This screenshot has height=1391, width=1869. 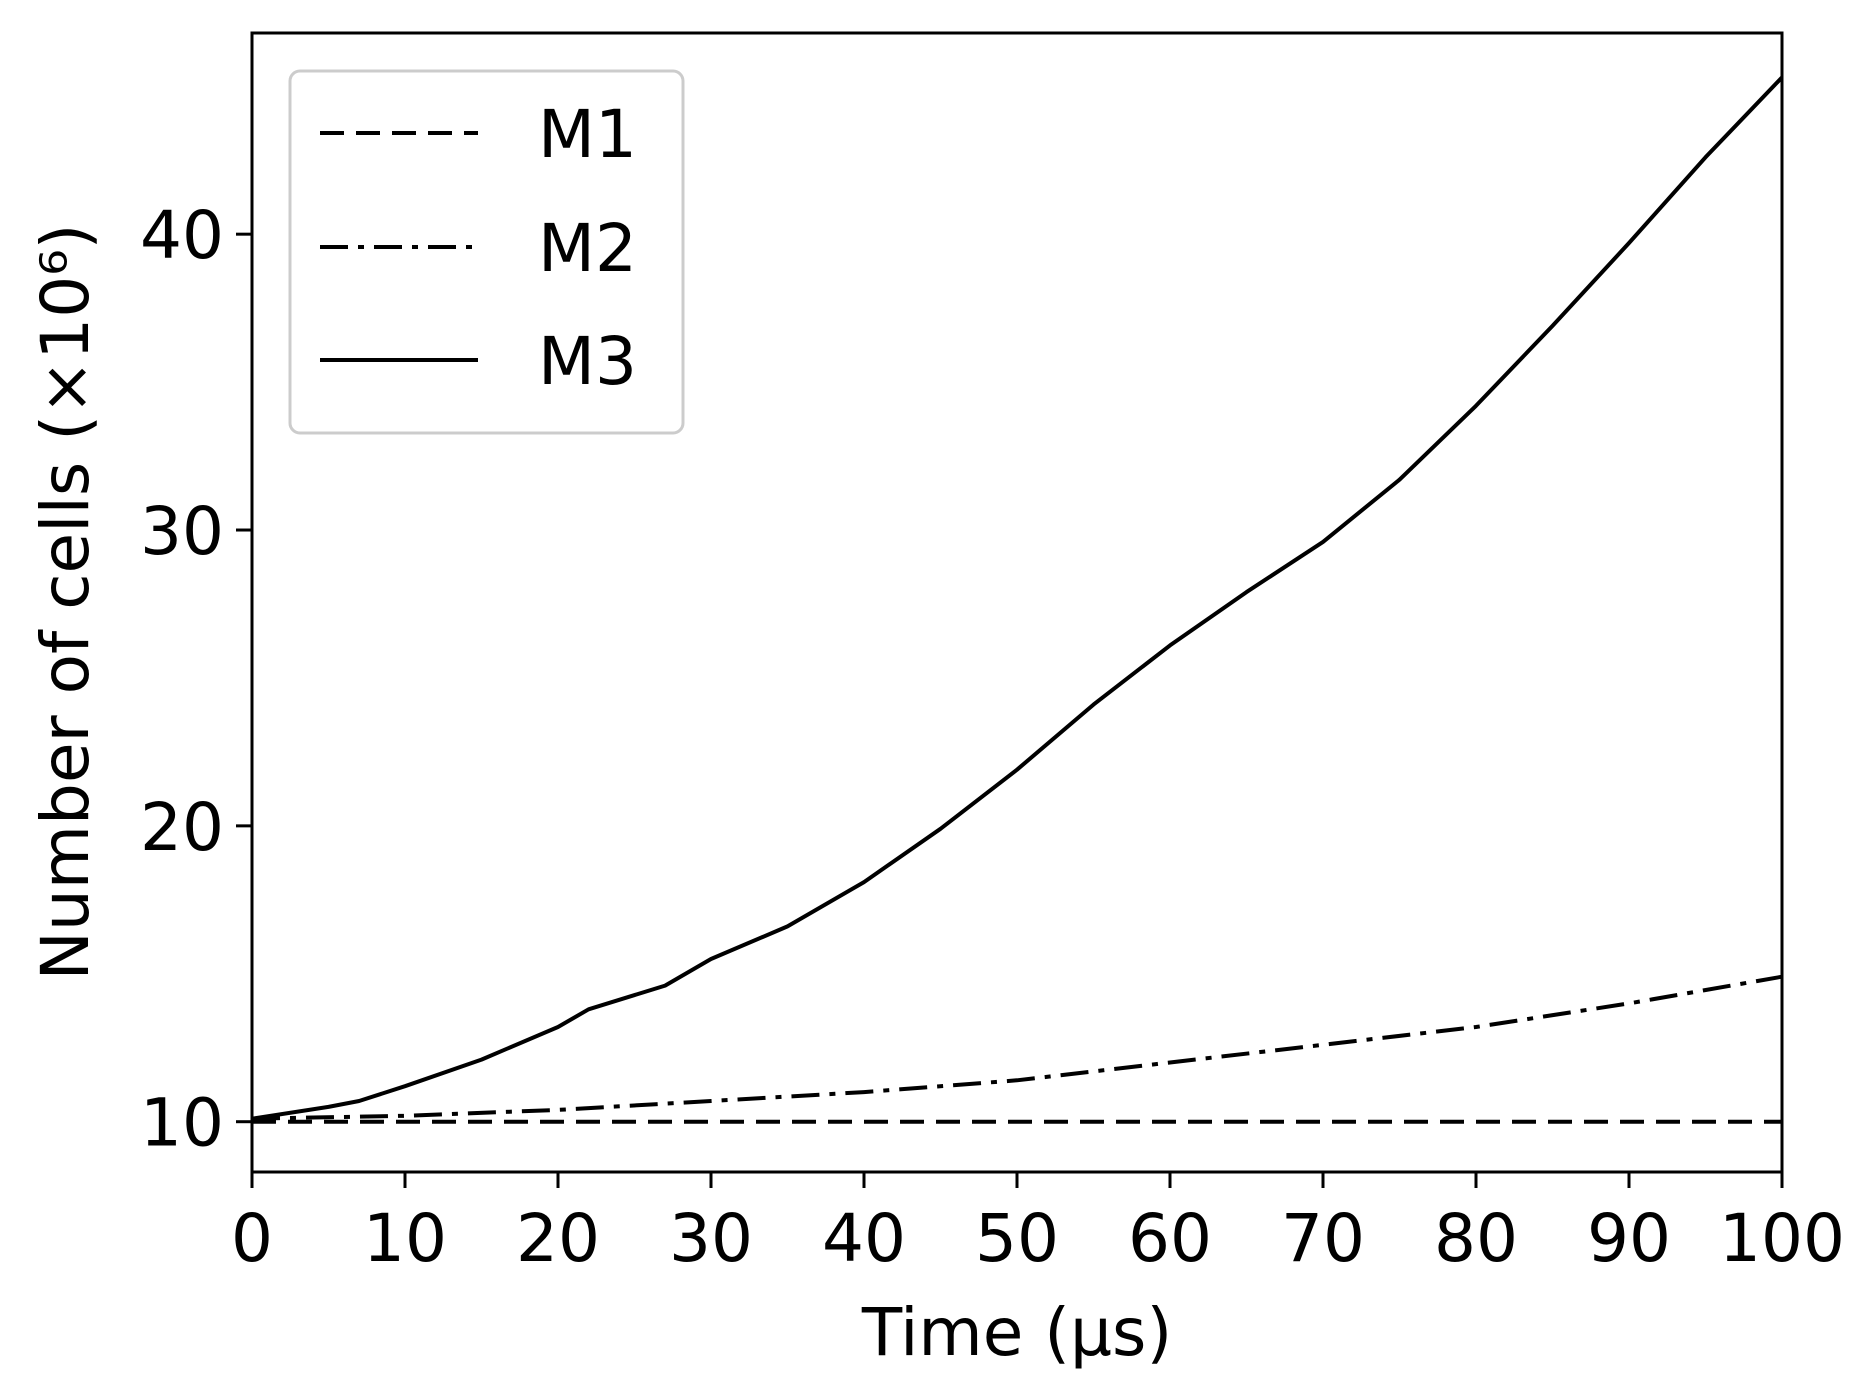 I want to click on y-axis-label: Number of cells (×10⁶), so click(x=65, y=602).